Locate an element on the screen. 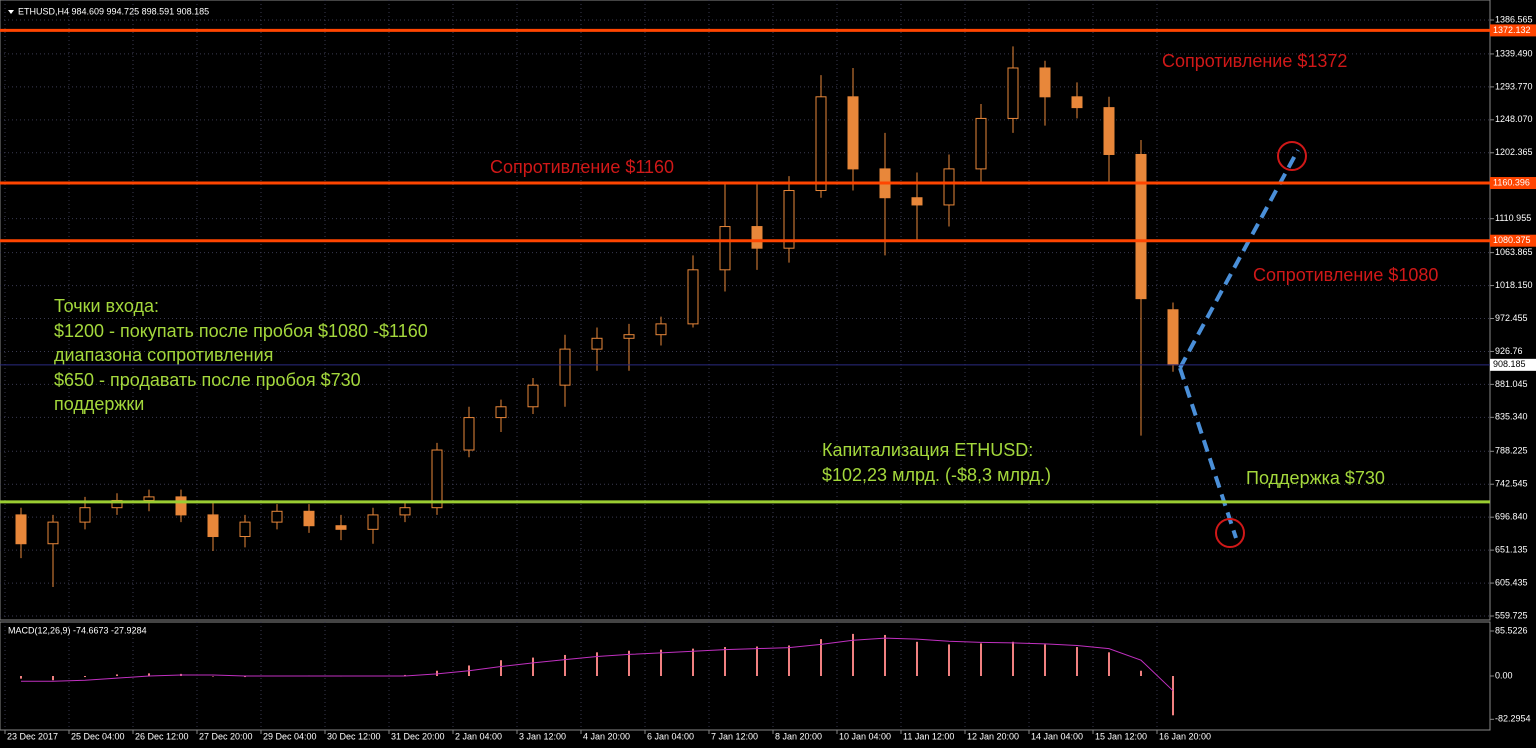 Image resolution: width=1536 pixels, height=748 pixels. annotation: диапазона сопротивления is located at coordinates (163, 355).